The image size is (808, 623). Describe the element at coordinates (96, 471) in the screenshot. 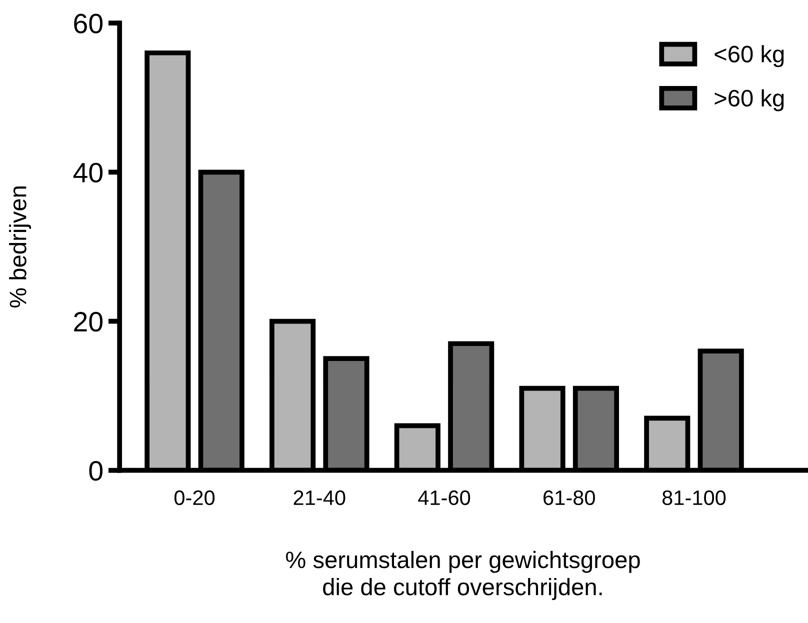

I see `y-tick-label: 0` at that location.